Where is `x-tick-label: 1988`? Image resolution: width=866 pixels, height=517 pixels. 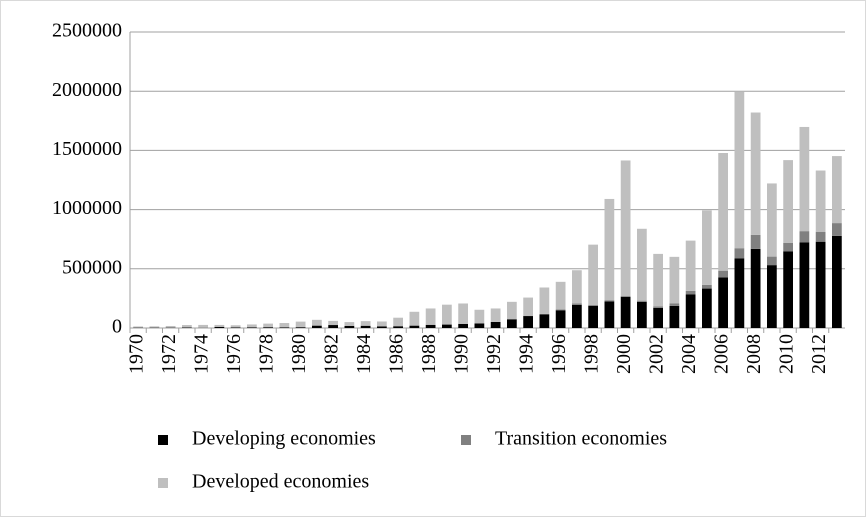
x-tick-label: 1988 is located at coordinates (429, 354).